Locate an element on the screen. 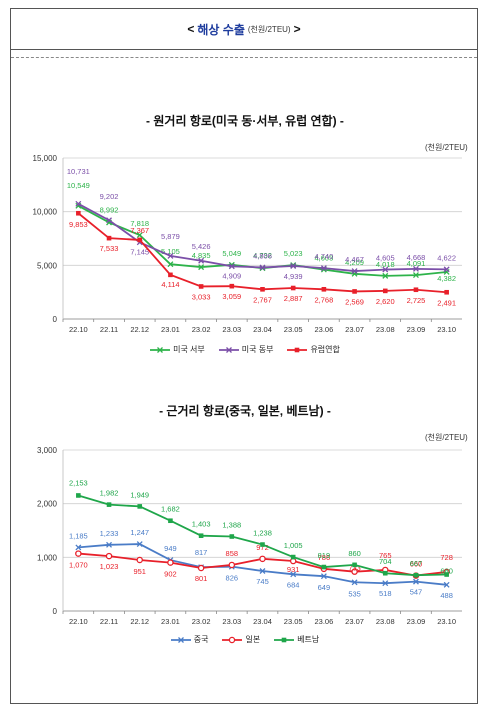 This screenshot has width=490, height=716. header-left-bracket: < is located at coordinates (191, 29).